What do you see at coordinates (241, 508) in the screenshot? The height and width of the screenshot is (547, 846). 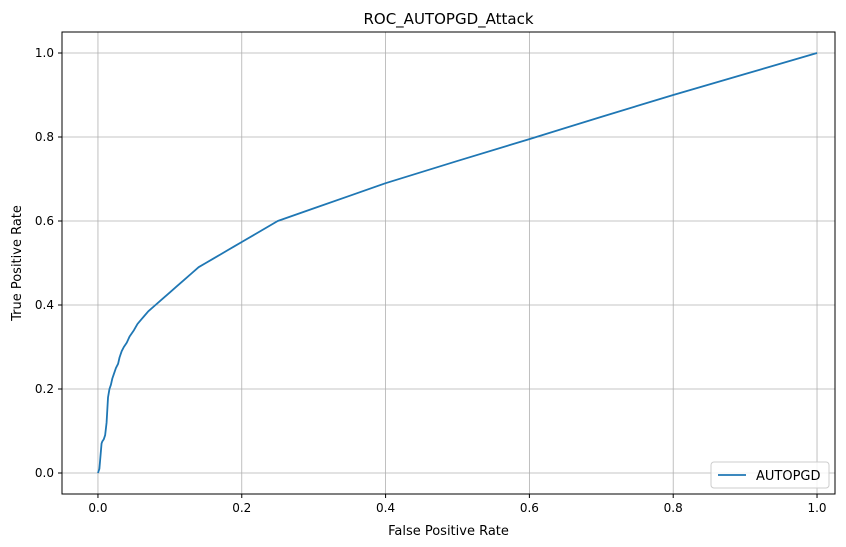 I see `x-tick-label: 0.2` at bounding box center [241, 508].